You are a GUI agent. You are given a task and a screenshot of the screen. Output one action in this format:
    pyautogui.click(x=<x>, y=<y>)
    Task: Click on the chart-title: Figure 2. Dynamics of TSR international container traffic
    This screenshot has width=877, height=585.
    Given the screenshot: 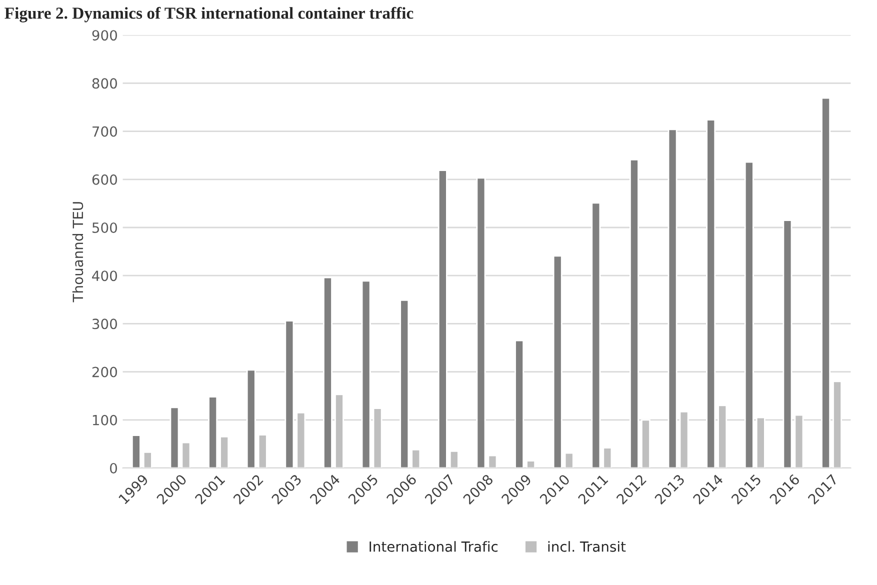 What is the action you would take?
    pyautogui.click(x=209, y=14)
    